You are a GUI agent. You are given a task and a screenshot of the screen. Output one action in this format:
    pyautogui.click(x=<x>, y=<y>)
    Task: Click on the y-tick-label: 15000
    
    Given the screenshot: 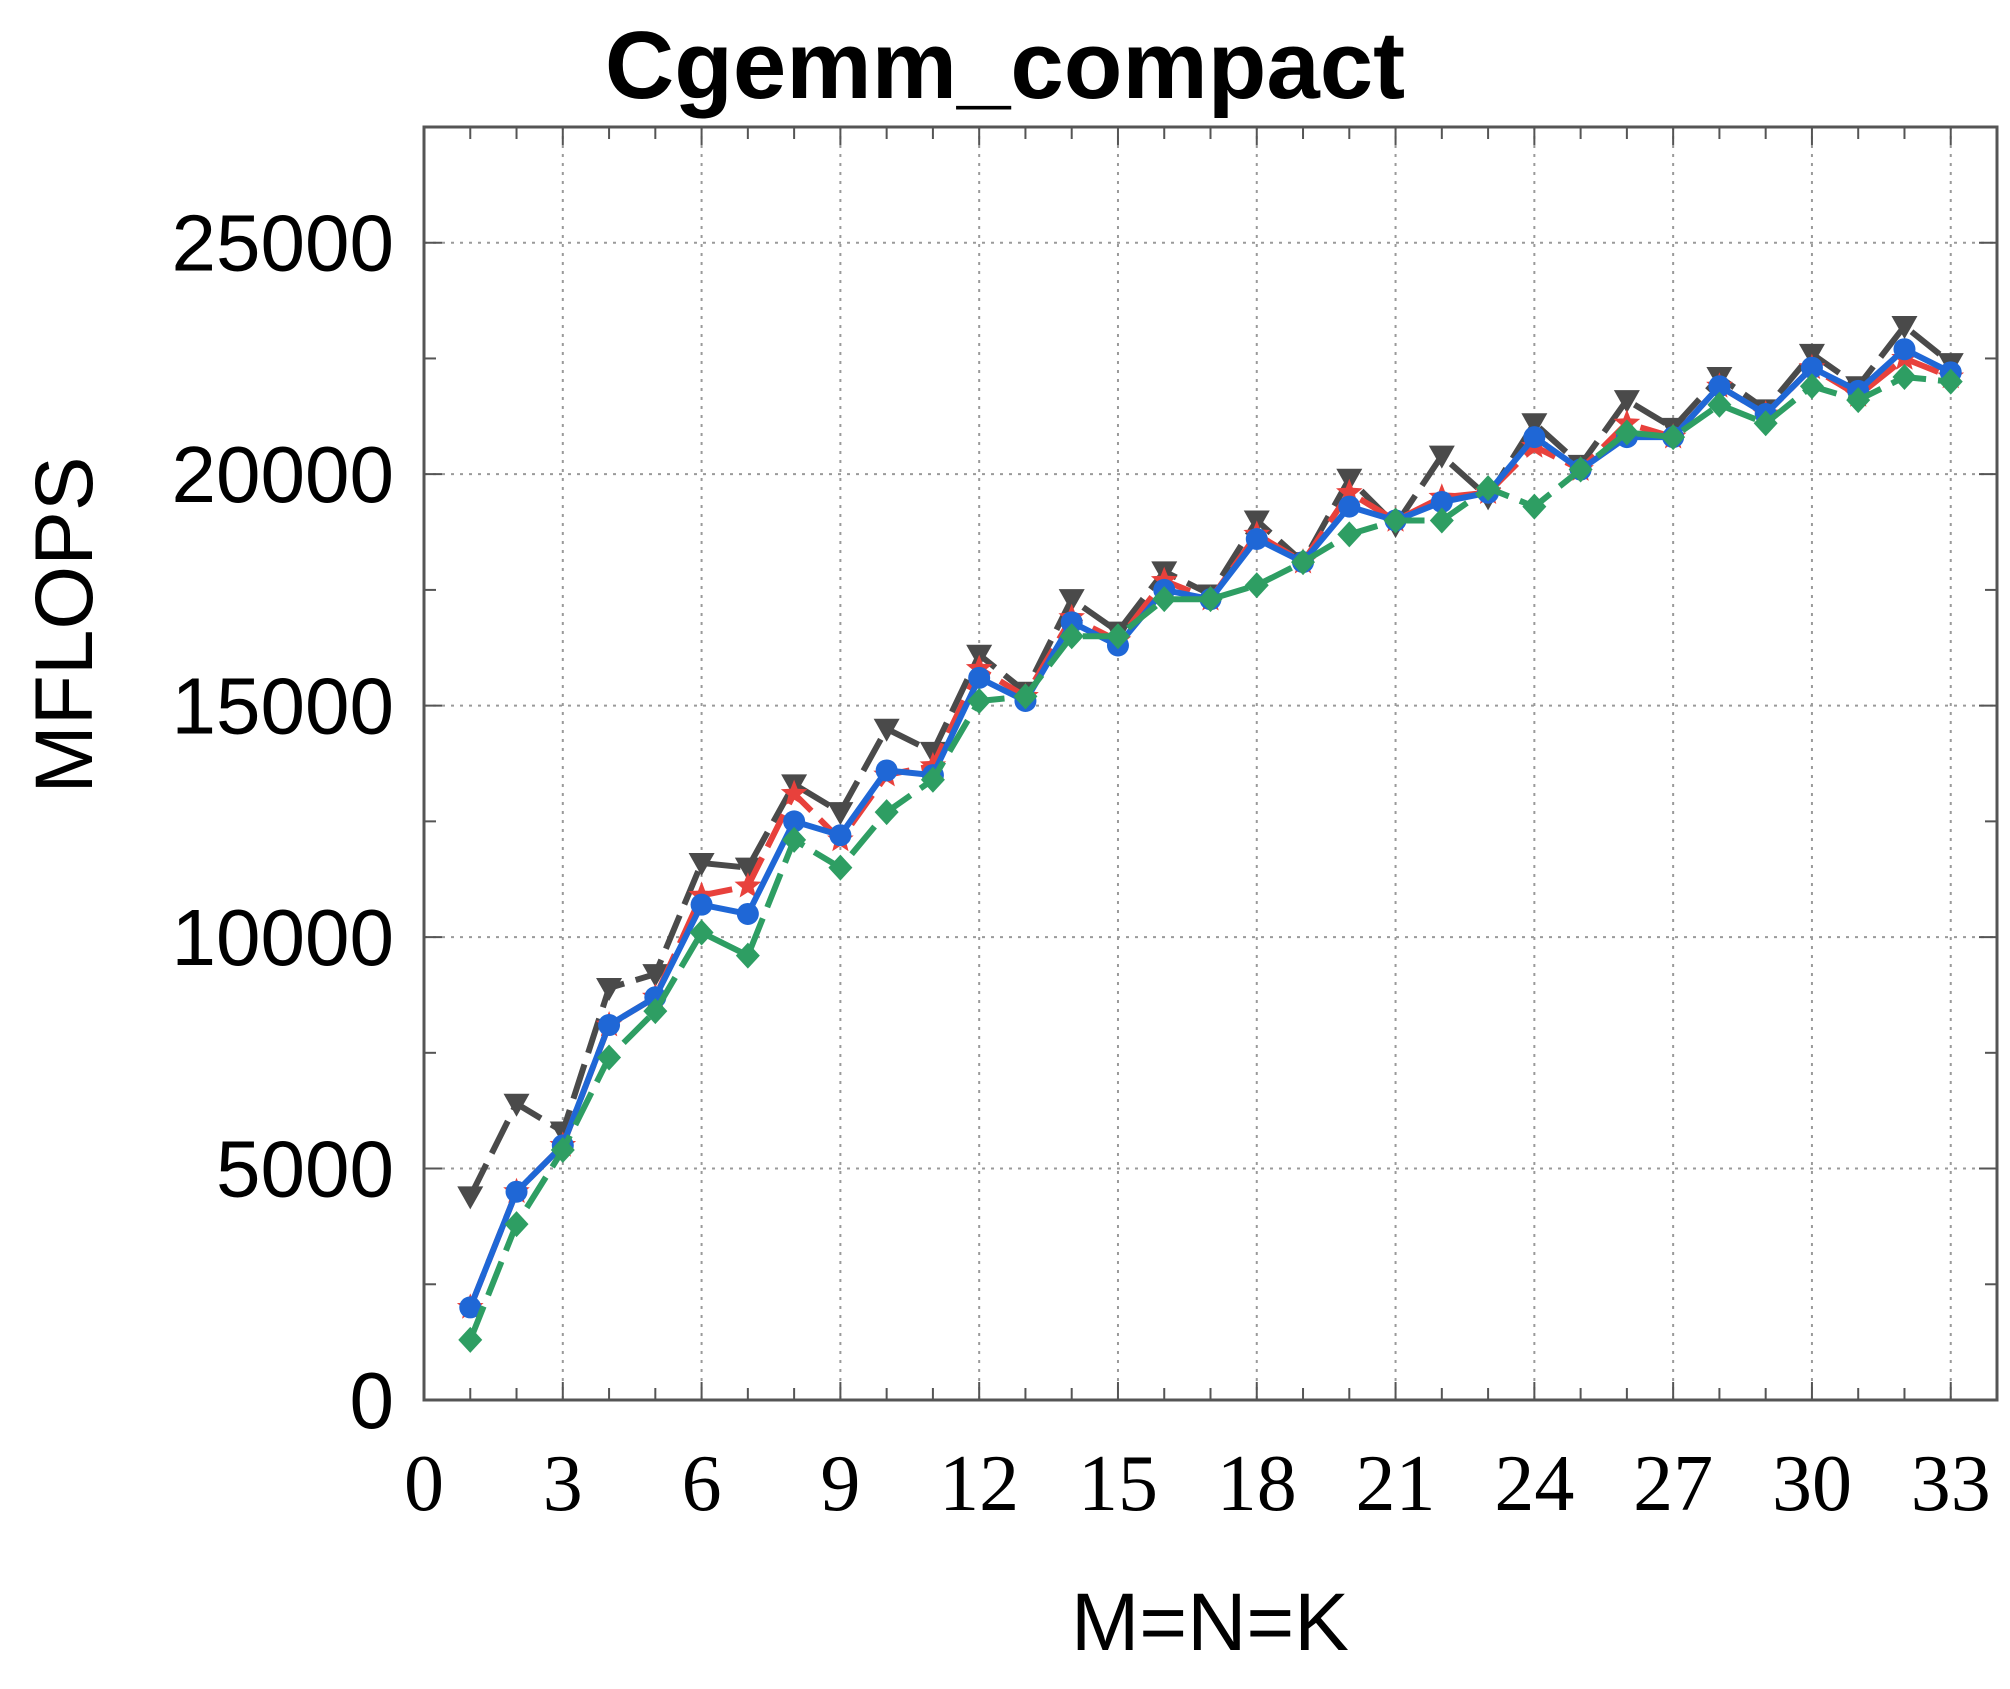 What is the action you would take?
    pyautogui.click(x=283, y=706)
    